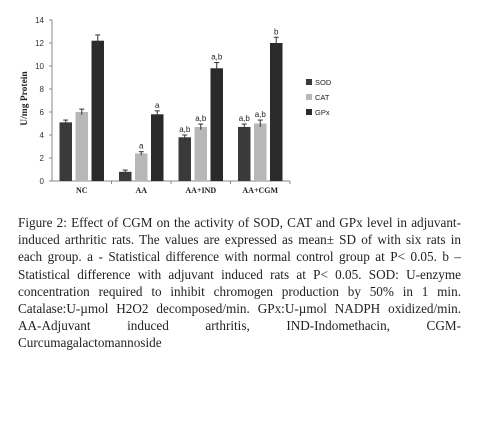 The image size is (483, 429). What do you see at coordinates (260, 190) in the screenshot?
I see `x-tick-label: AA+CGM` at bounding box center [260, 190].